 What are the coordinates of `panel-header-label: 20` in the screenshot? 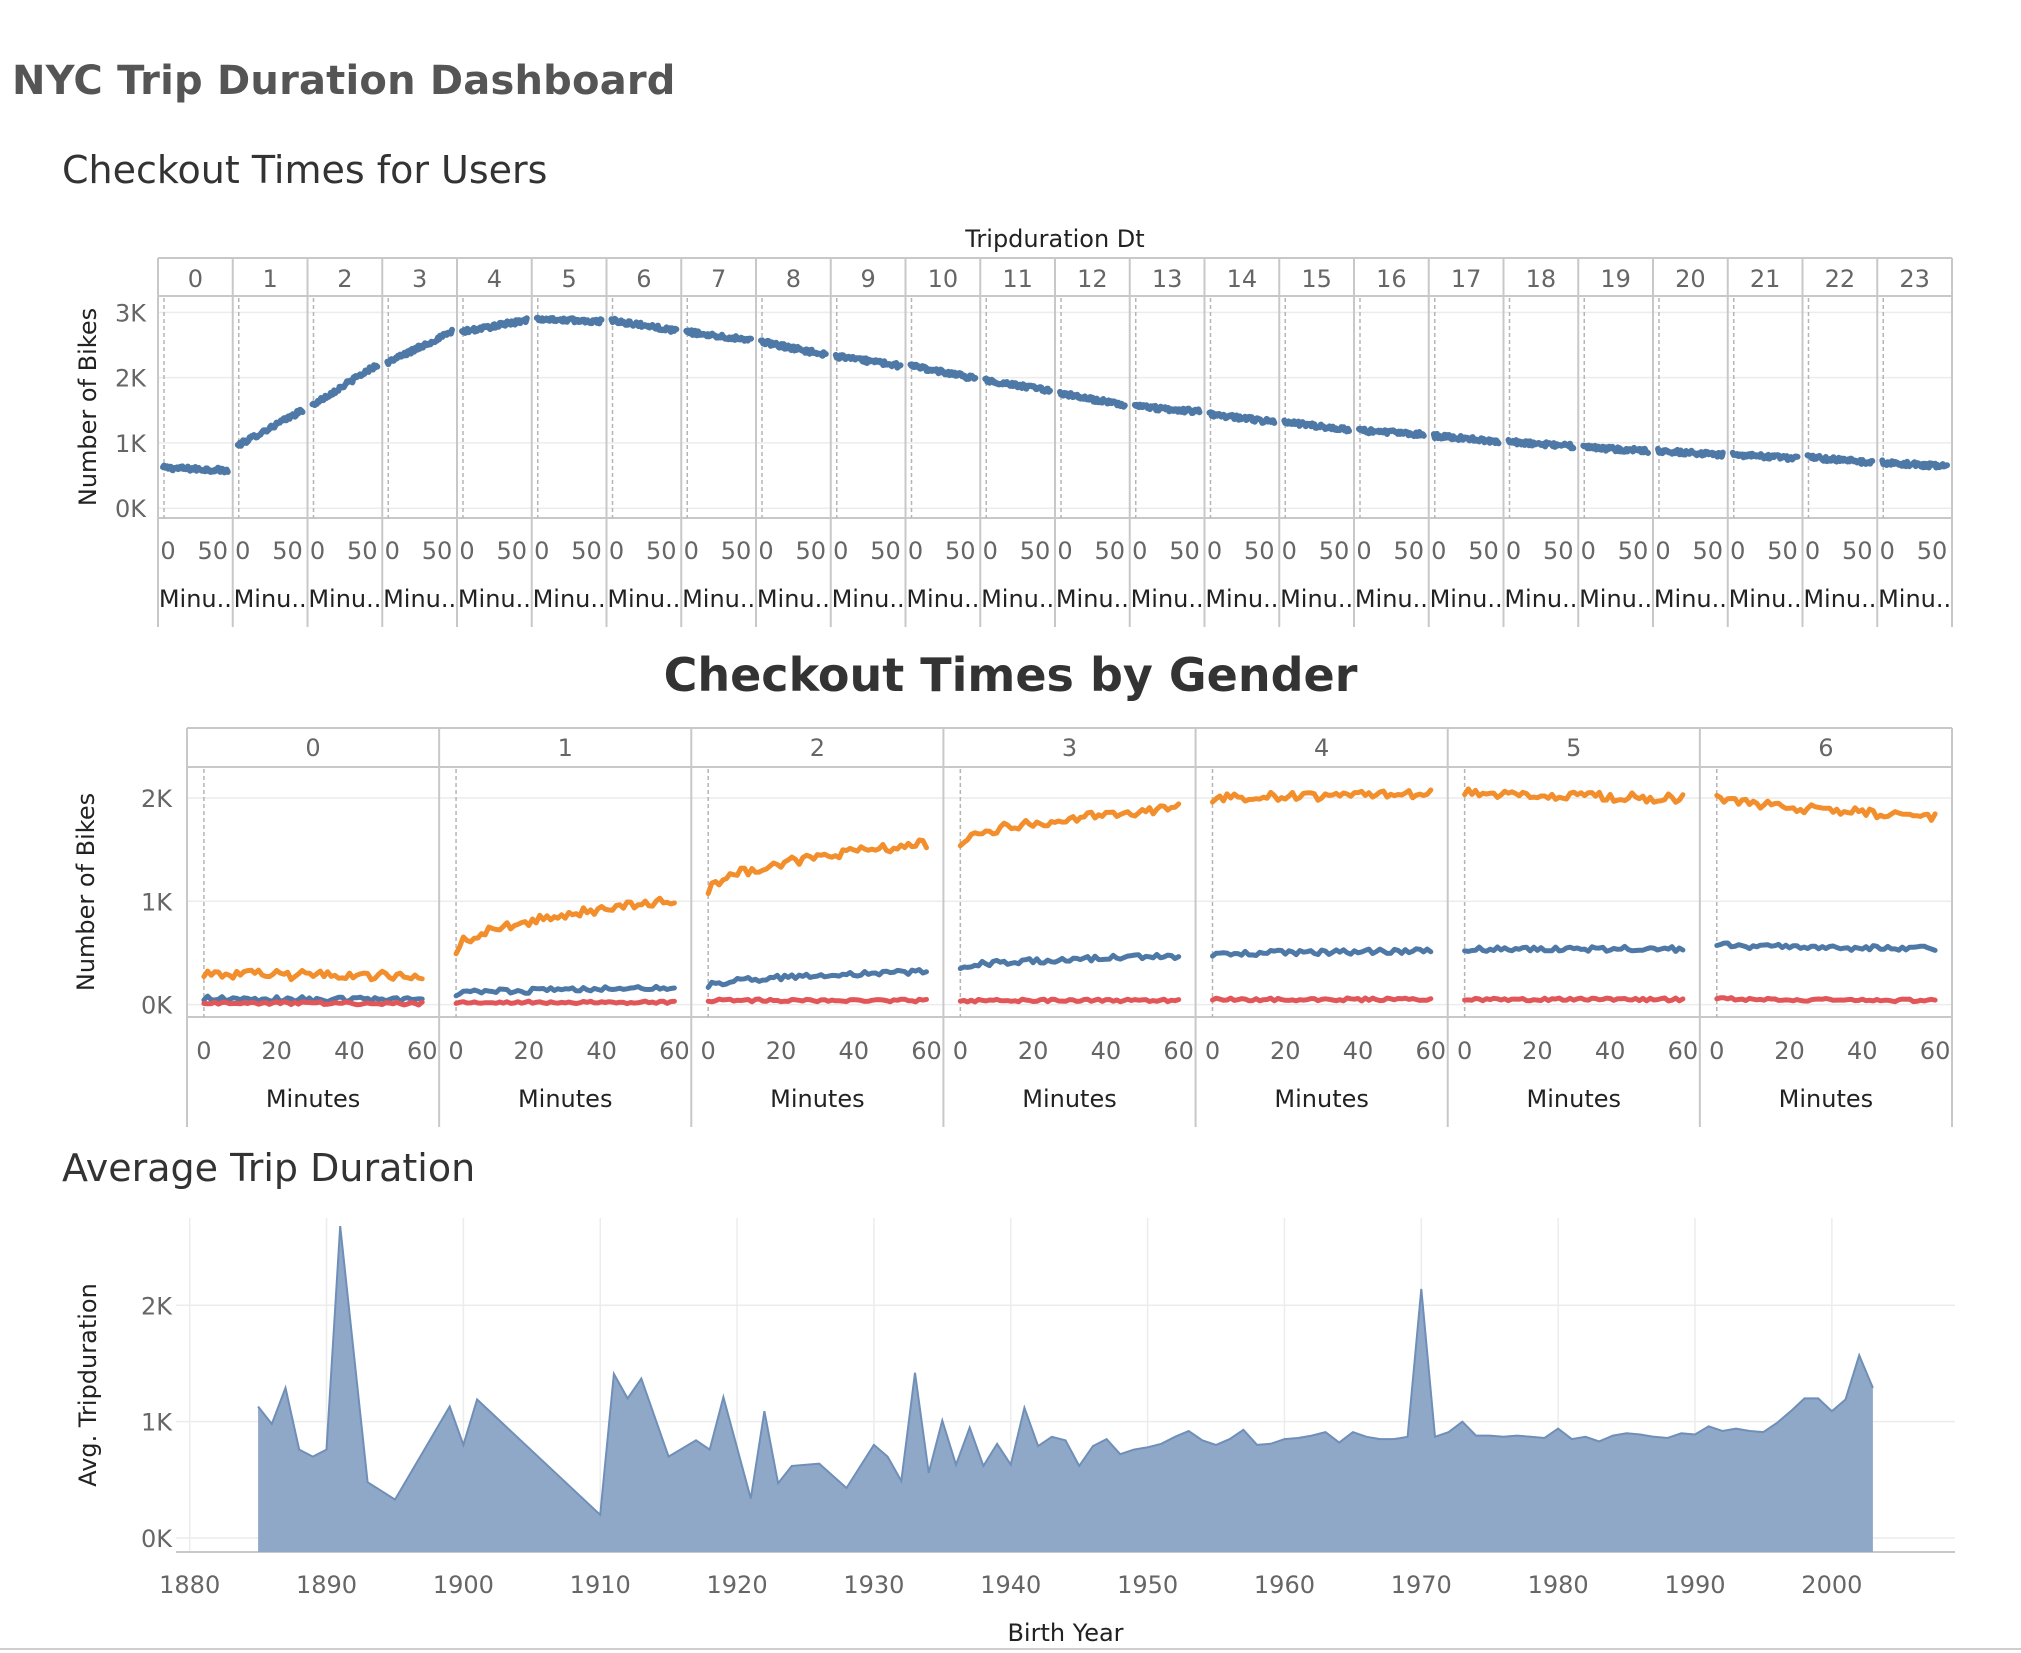 It's located at (1690, 279).